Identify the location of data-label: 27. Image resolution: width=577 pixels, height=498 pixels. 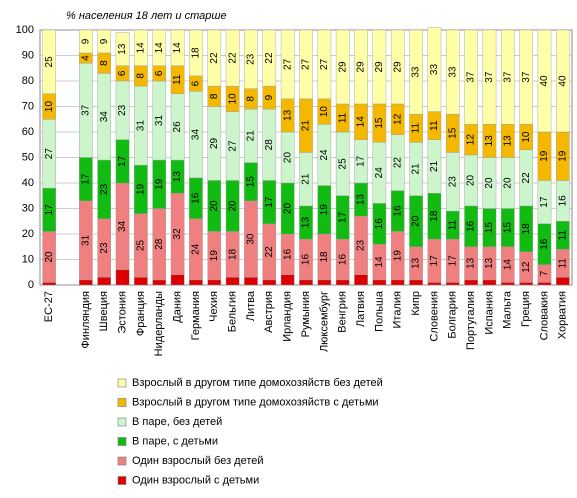
(324, 64).